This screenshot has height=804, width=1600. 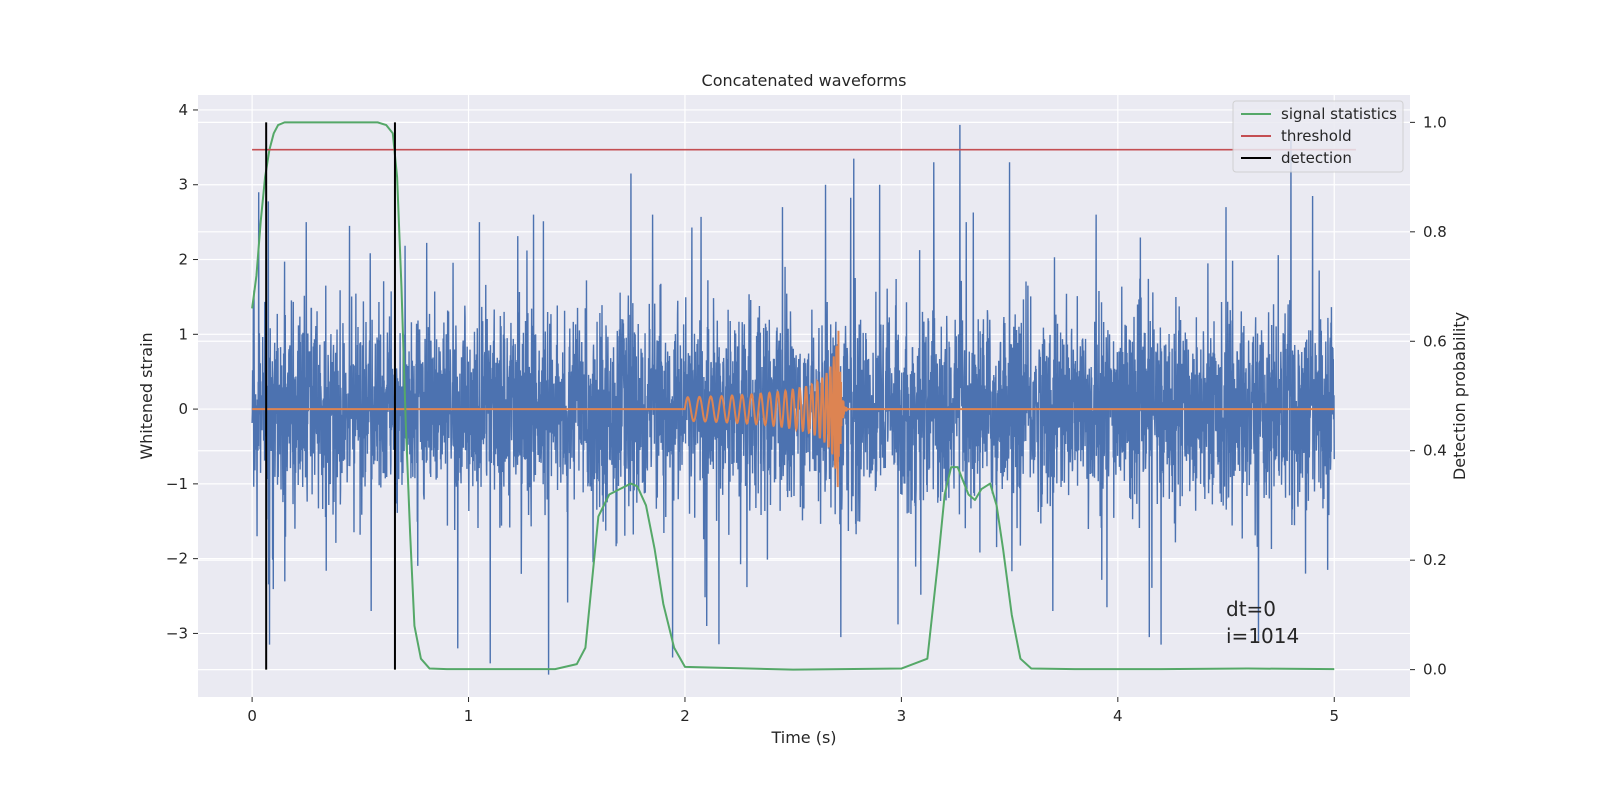 I want to click on y2-axis-label: Detection probability, so click(x=1459, y=396).